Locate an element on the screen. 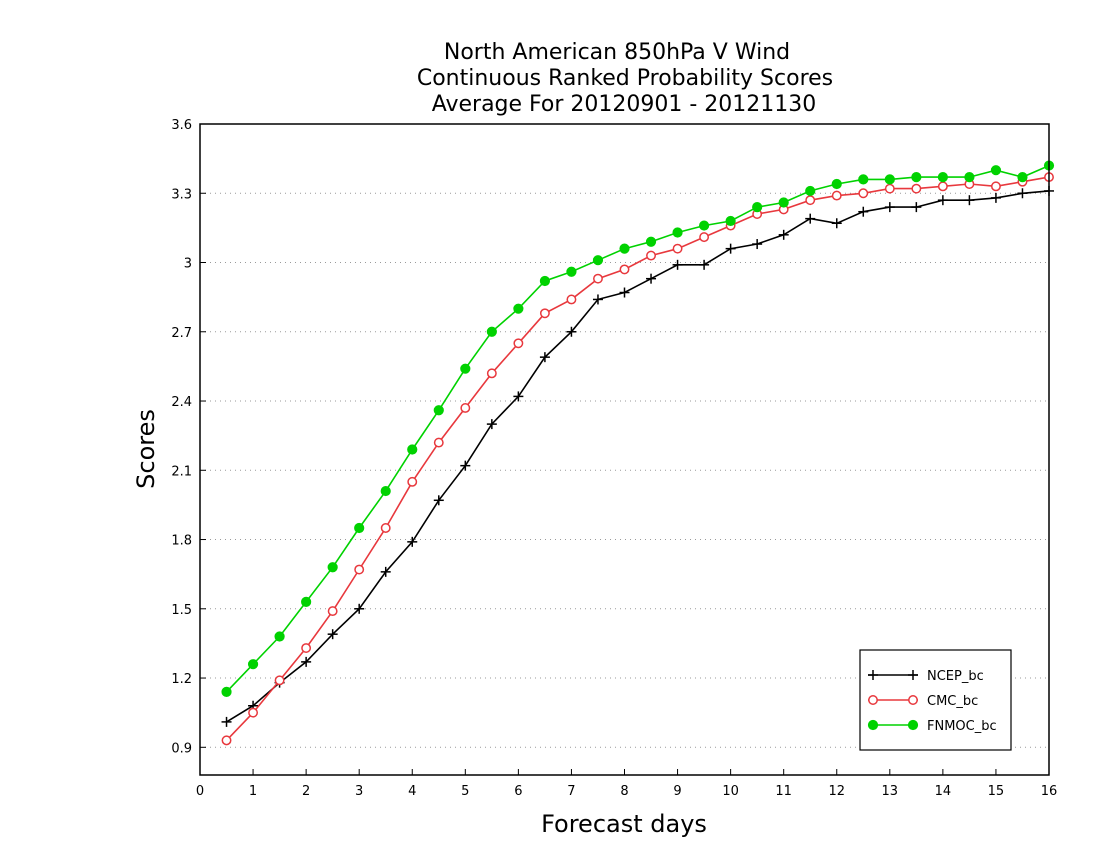 Image resolution: width=1100 pixels, height=850 pixels. x-tick-label: 1 is located at coordinates (253, 791).